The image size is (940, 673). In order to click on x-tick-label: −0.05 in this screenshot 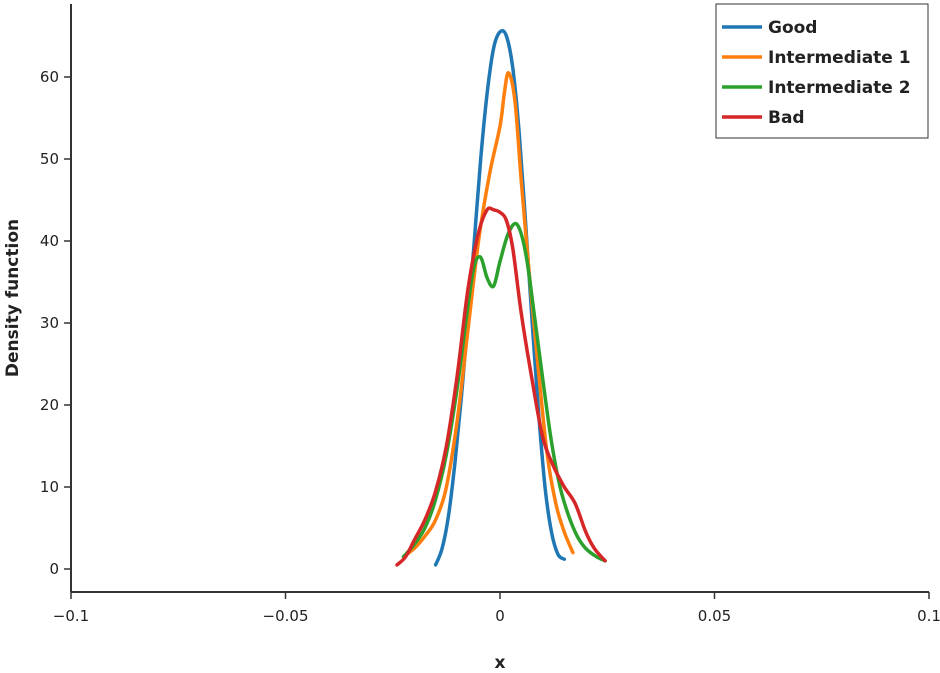, I will do `click(286, 616)`.